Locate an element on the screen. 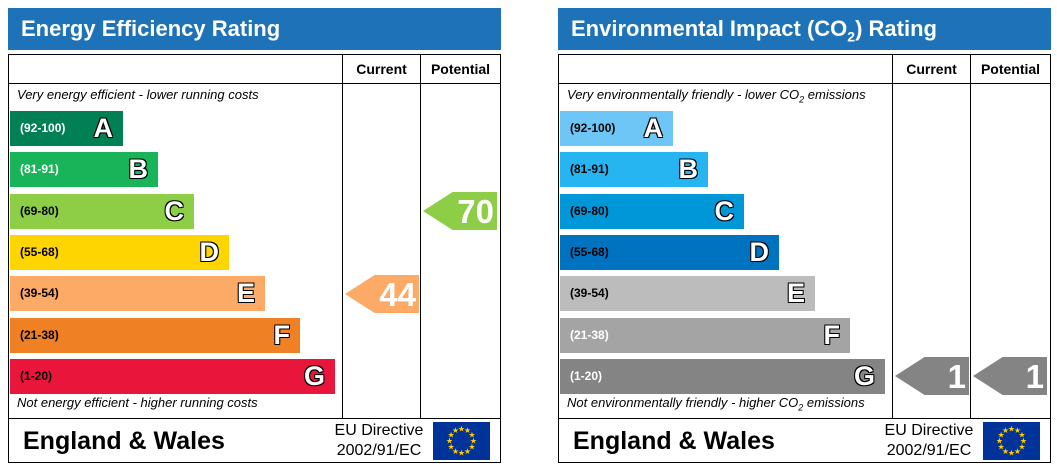 This screenshot has width=1057, height=467. chart-title-text: ) Rating is located at coordinates (896, 28).